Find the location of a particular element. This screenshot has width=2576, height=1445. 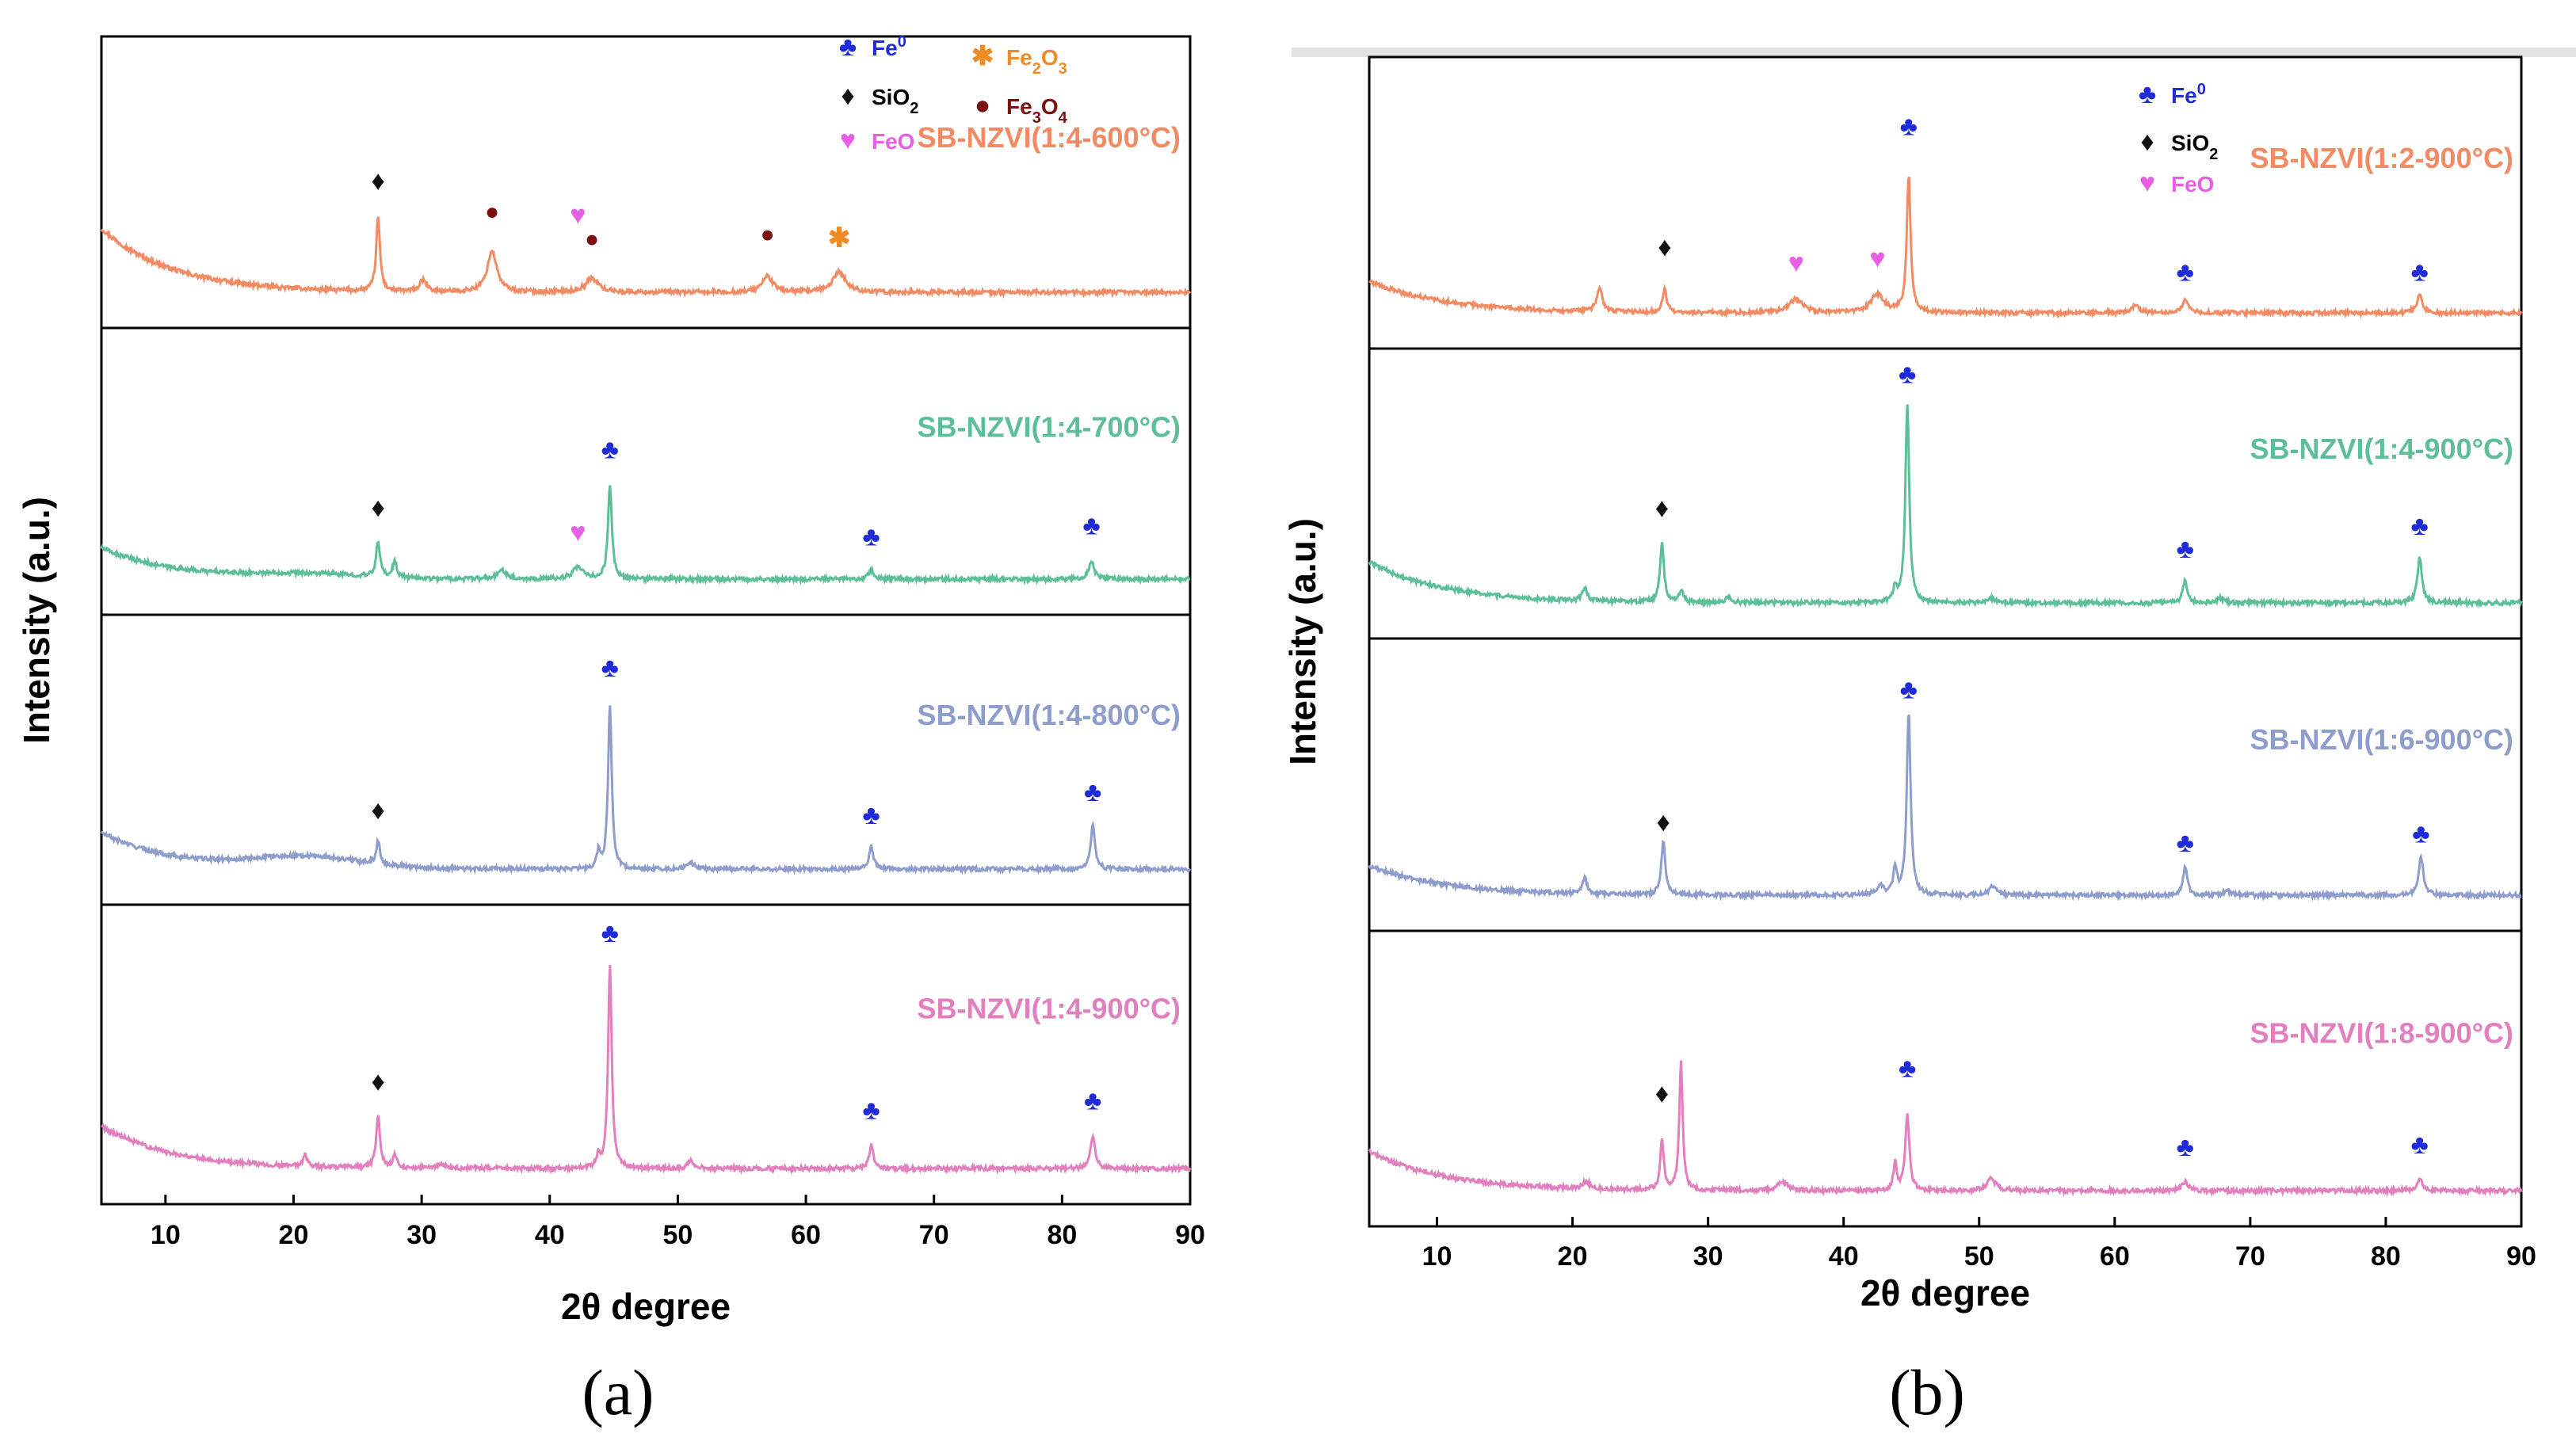

x-tick-label: 30 is located at coordinates (421, 1235).